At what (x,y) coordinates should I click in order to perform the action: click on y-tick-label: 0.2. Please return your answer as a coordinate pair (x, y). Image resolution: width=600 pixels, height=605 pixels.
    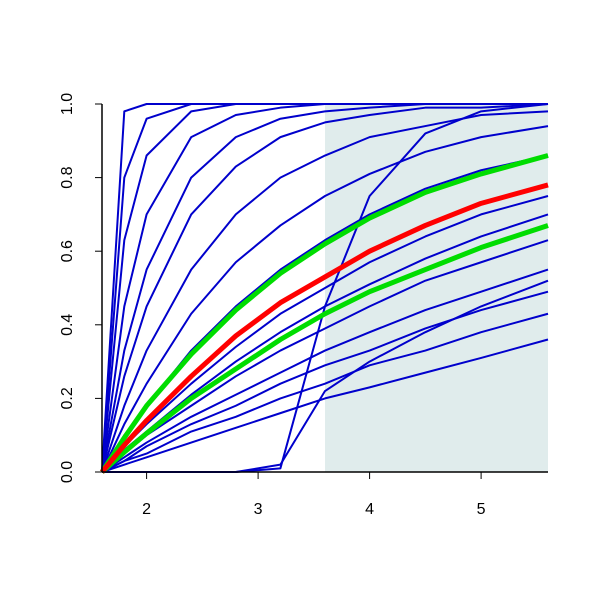
    Looking at the image, I should click on (67, 398).